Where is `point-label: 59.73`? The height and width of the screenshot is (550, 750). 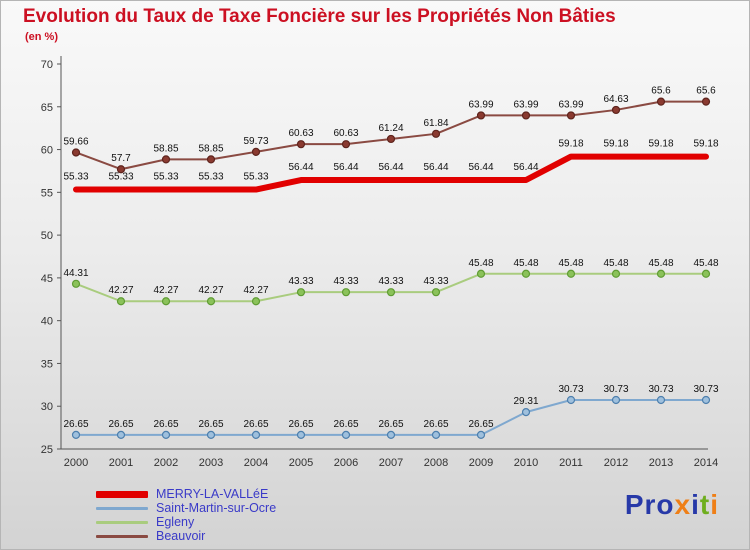 point-label: 59.73 is located at coordinates (255, 141).